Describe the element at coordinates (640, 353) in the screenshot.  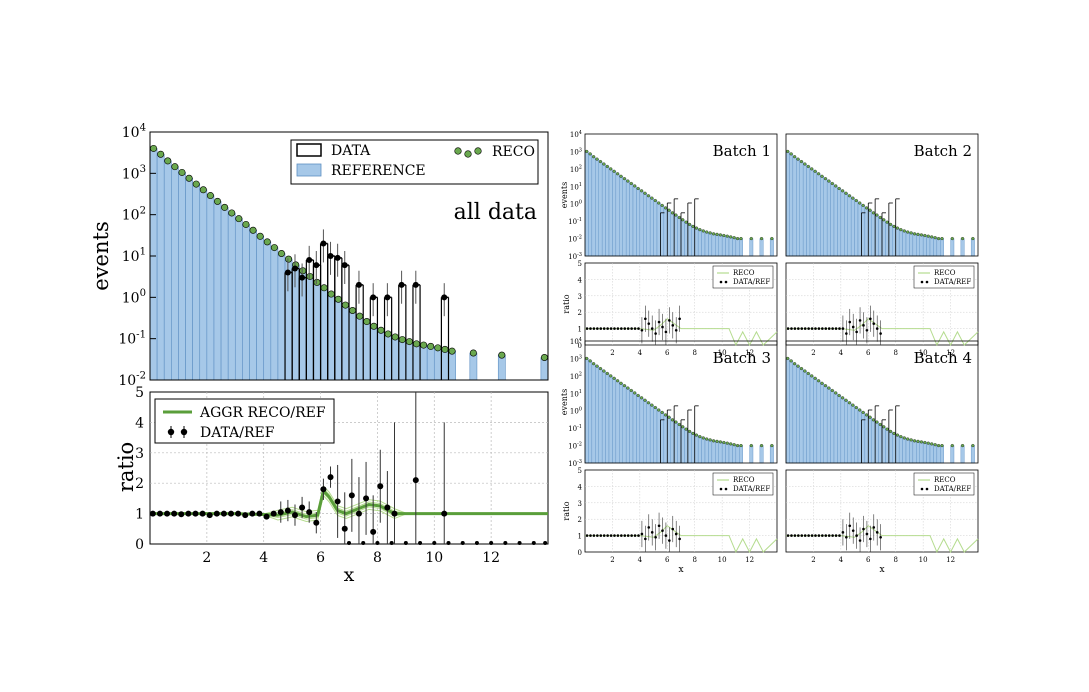
I see `x-tick-label: 4` at that location.